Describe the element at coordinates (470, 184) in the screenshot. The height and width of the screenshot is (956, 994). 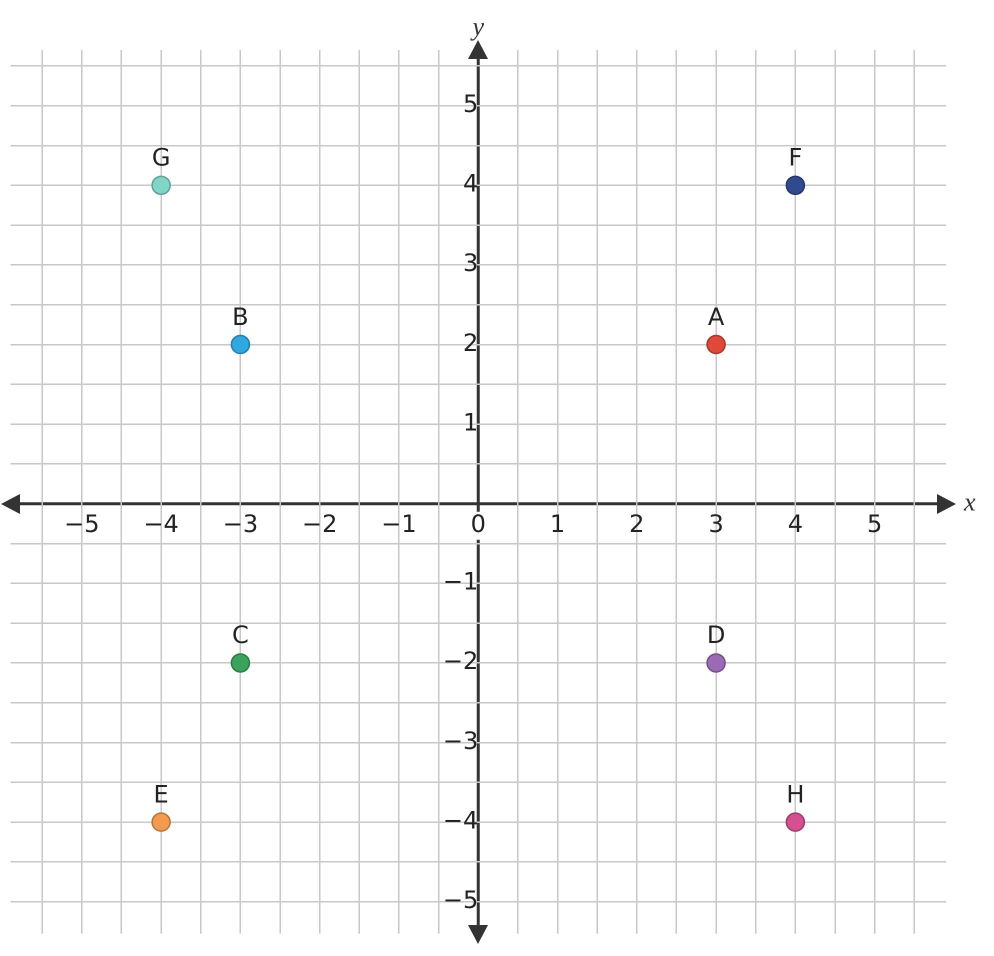
I see `y-tick-label: 4` at that location.